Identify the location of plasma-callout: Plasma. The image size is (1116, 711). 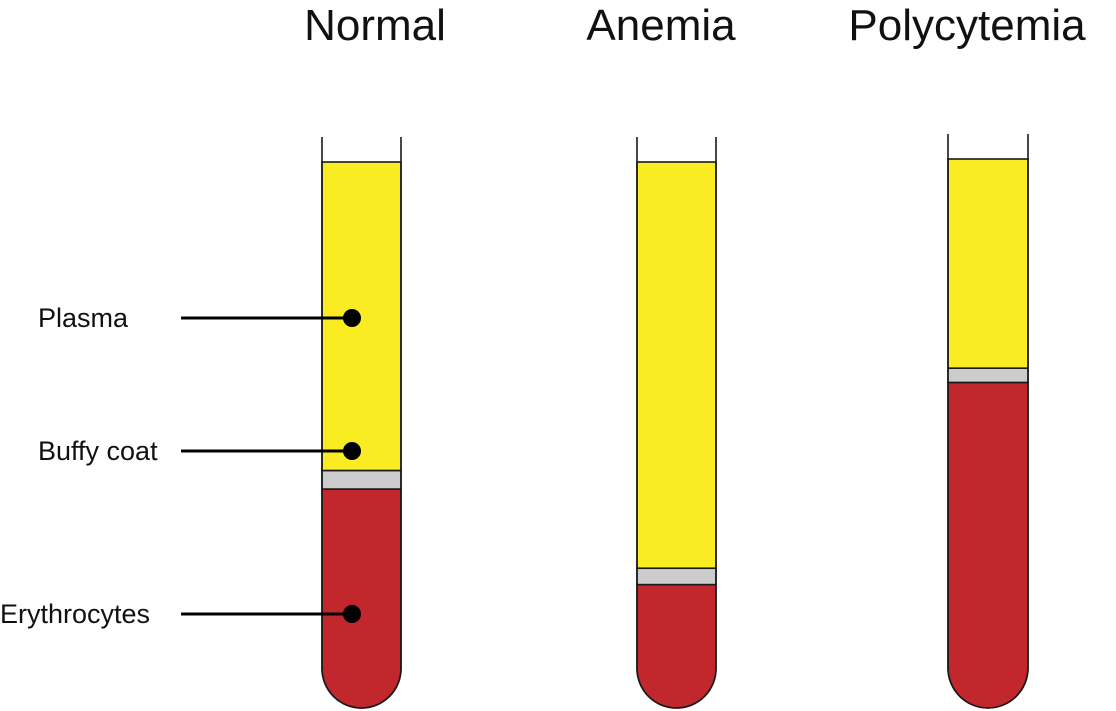
(199, 318).